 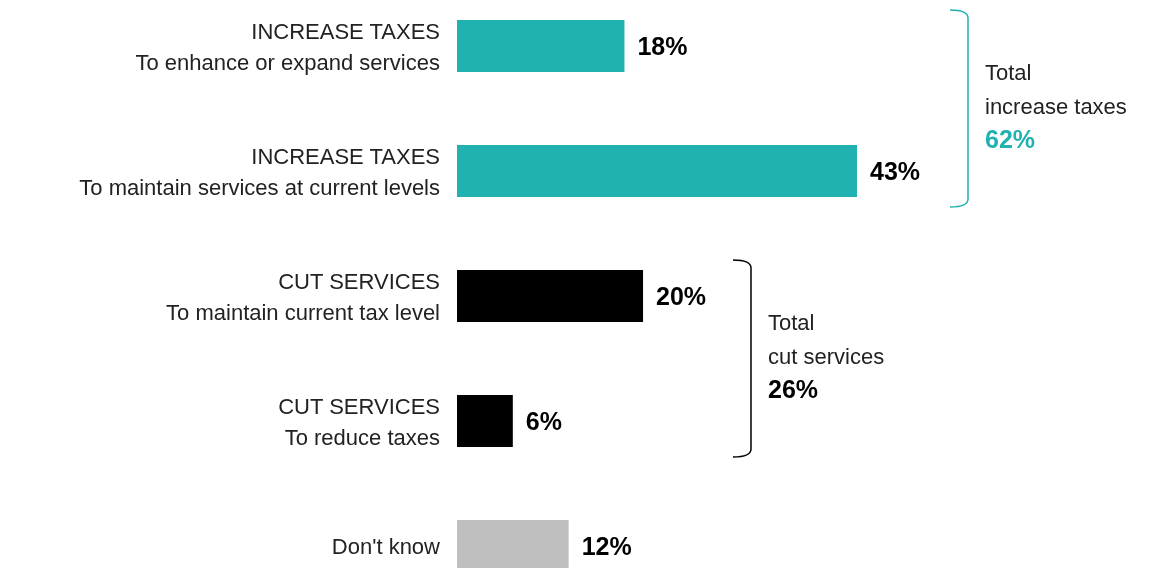 I want to click on y-tick-label: CUT SERVICES To reduce taxes, so click(x=359, y=421).